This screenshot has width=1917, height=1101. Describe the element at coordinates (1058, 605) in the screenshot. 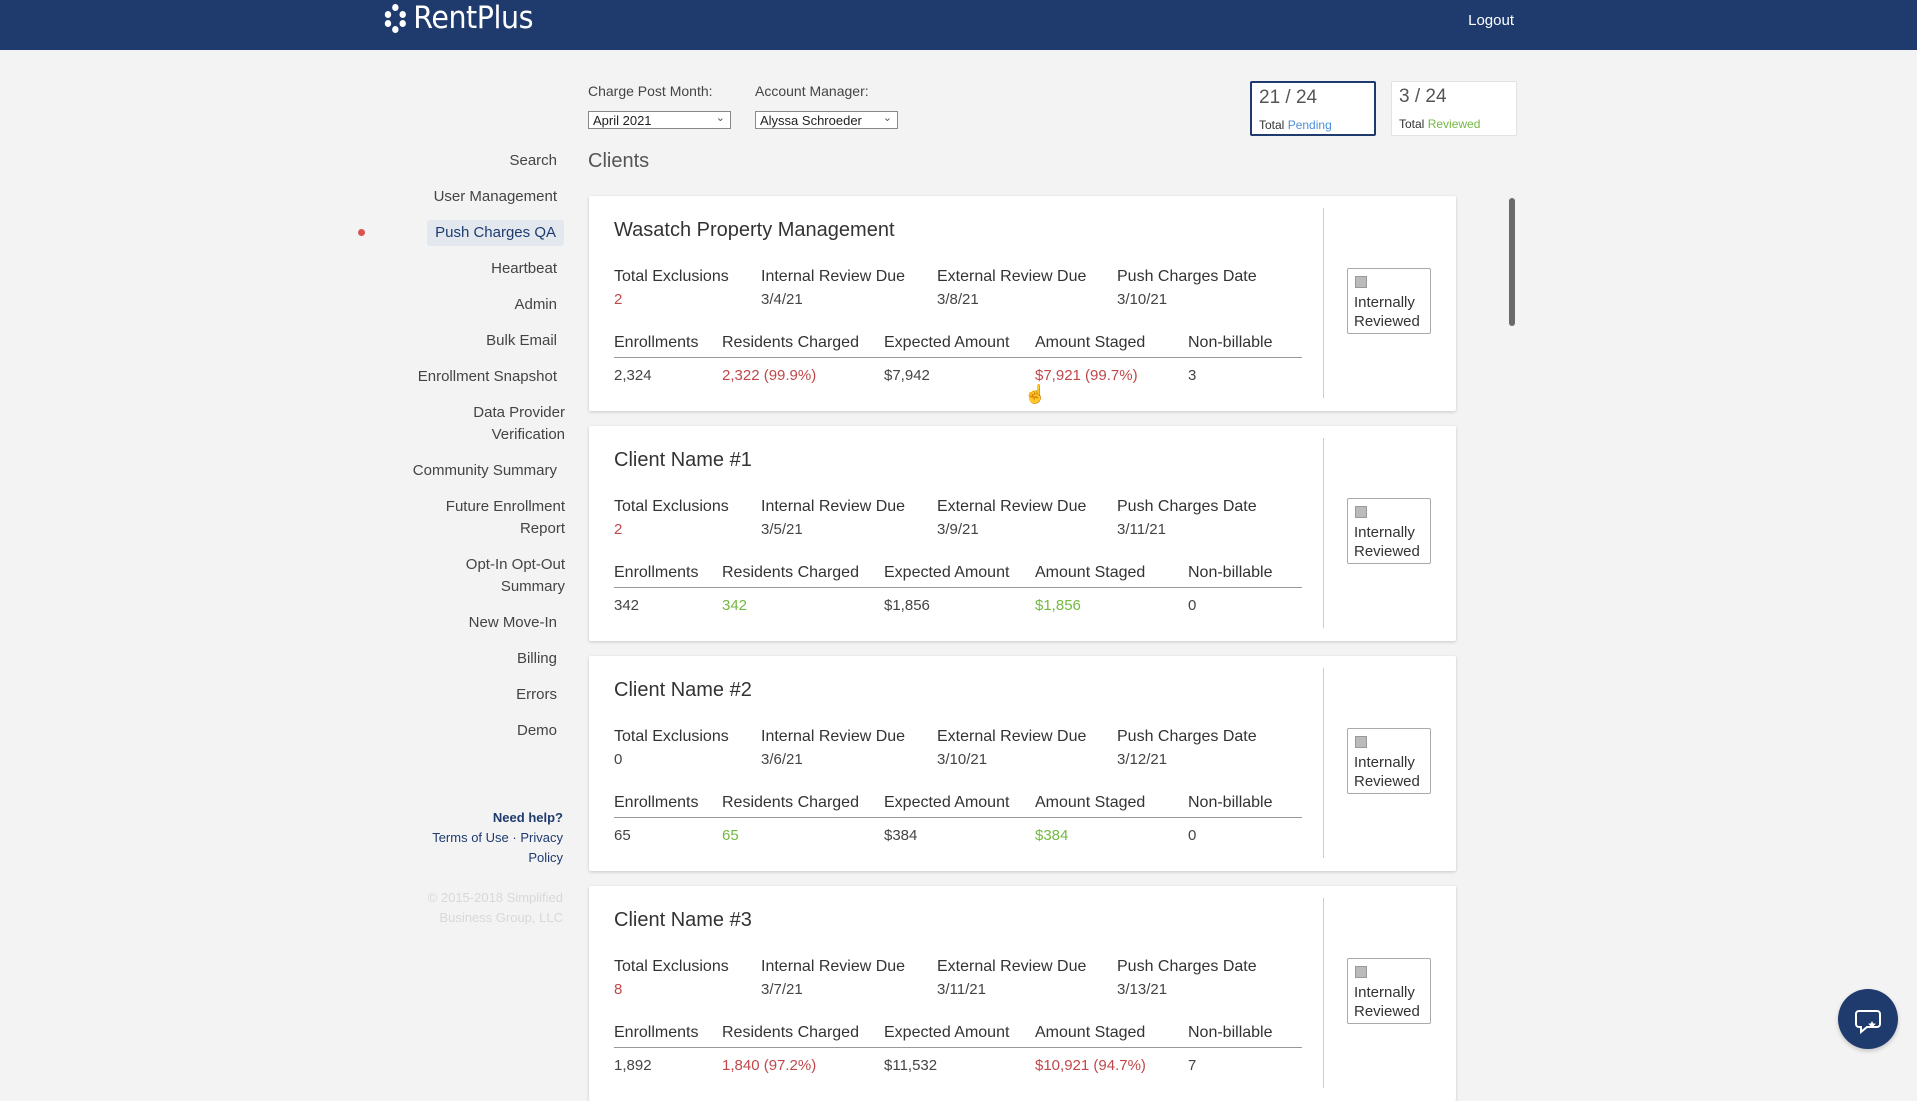

I see `amount-staged-value: $1,856` at that location.